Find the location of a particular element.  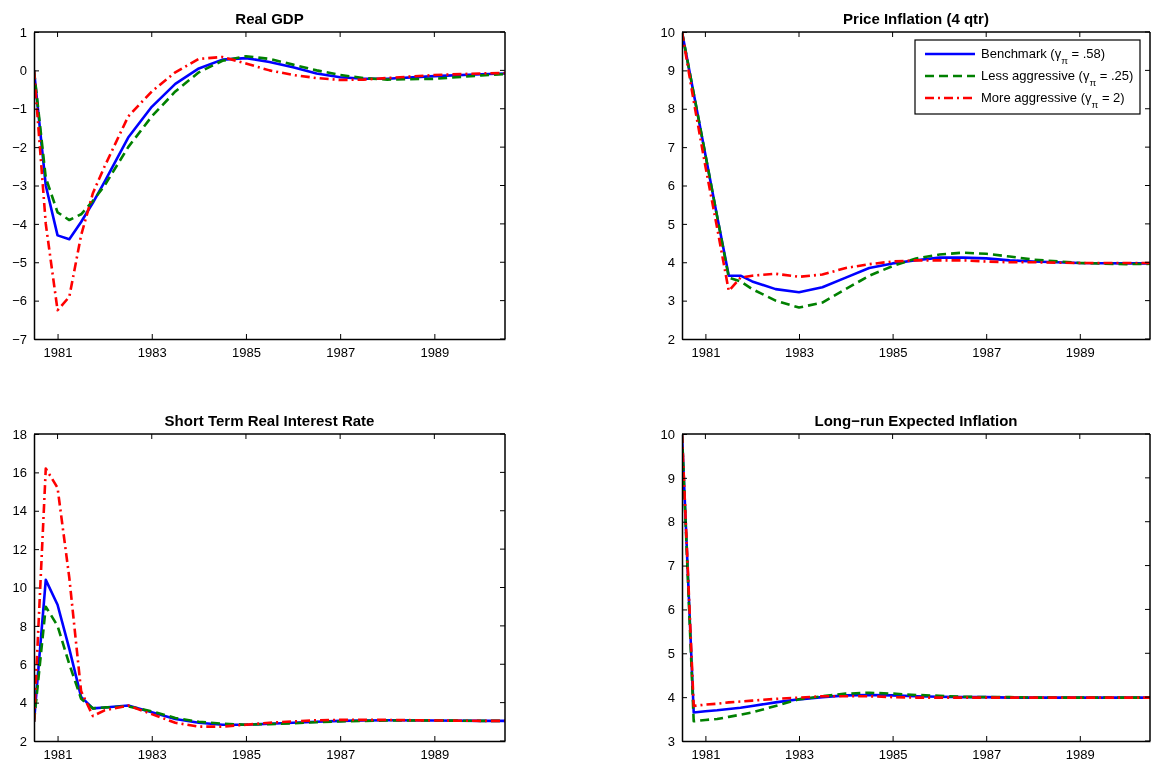

y-tick-label: 16 is located at coordinates (19, 473).